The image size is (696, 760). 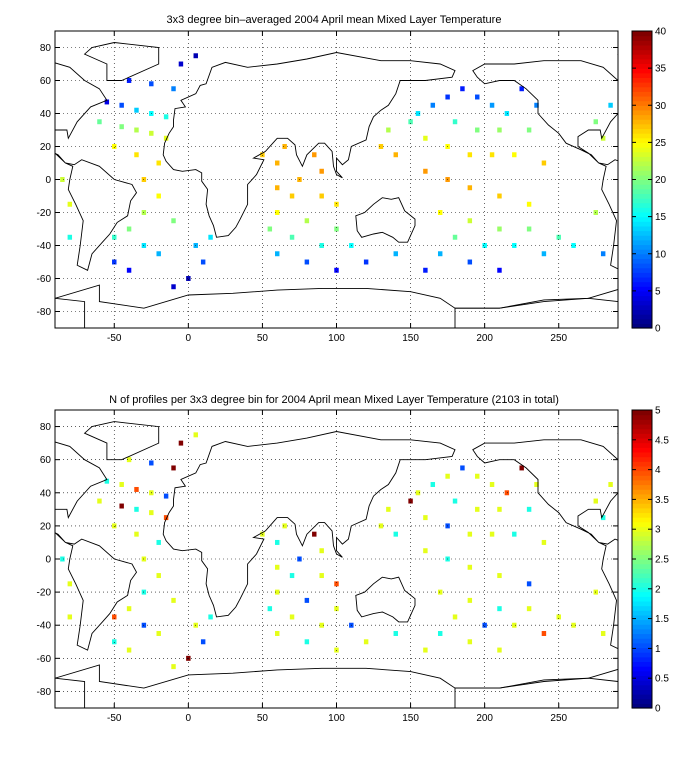 What do you see at coordinates (44, 279) in the screenshot?
I see `y-tick-label: -60` at bounding box center [44, 279].